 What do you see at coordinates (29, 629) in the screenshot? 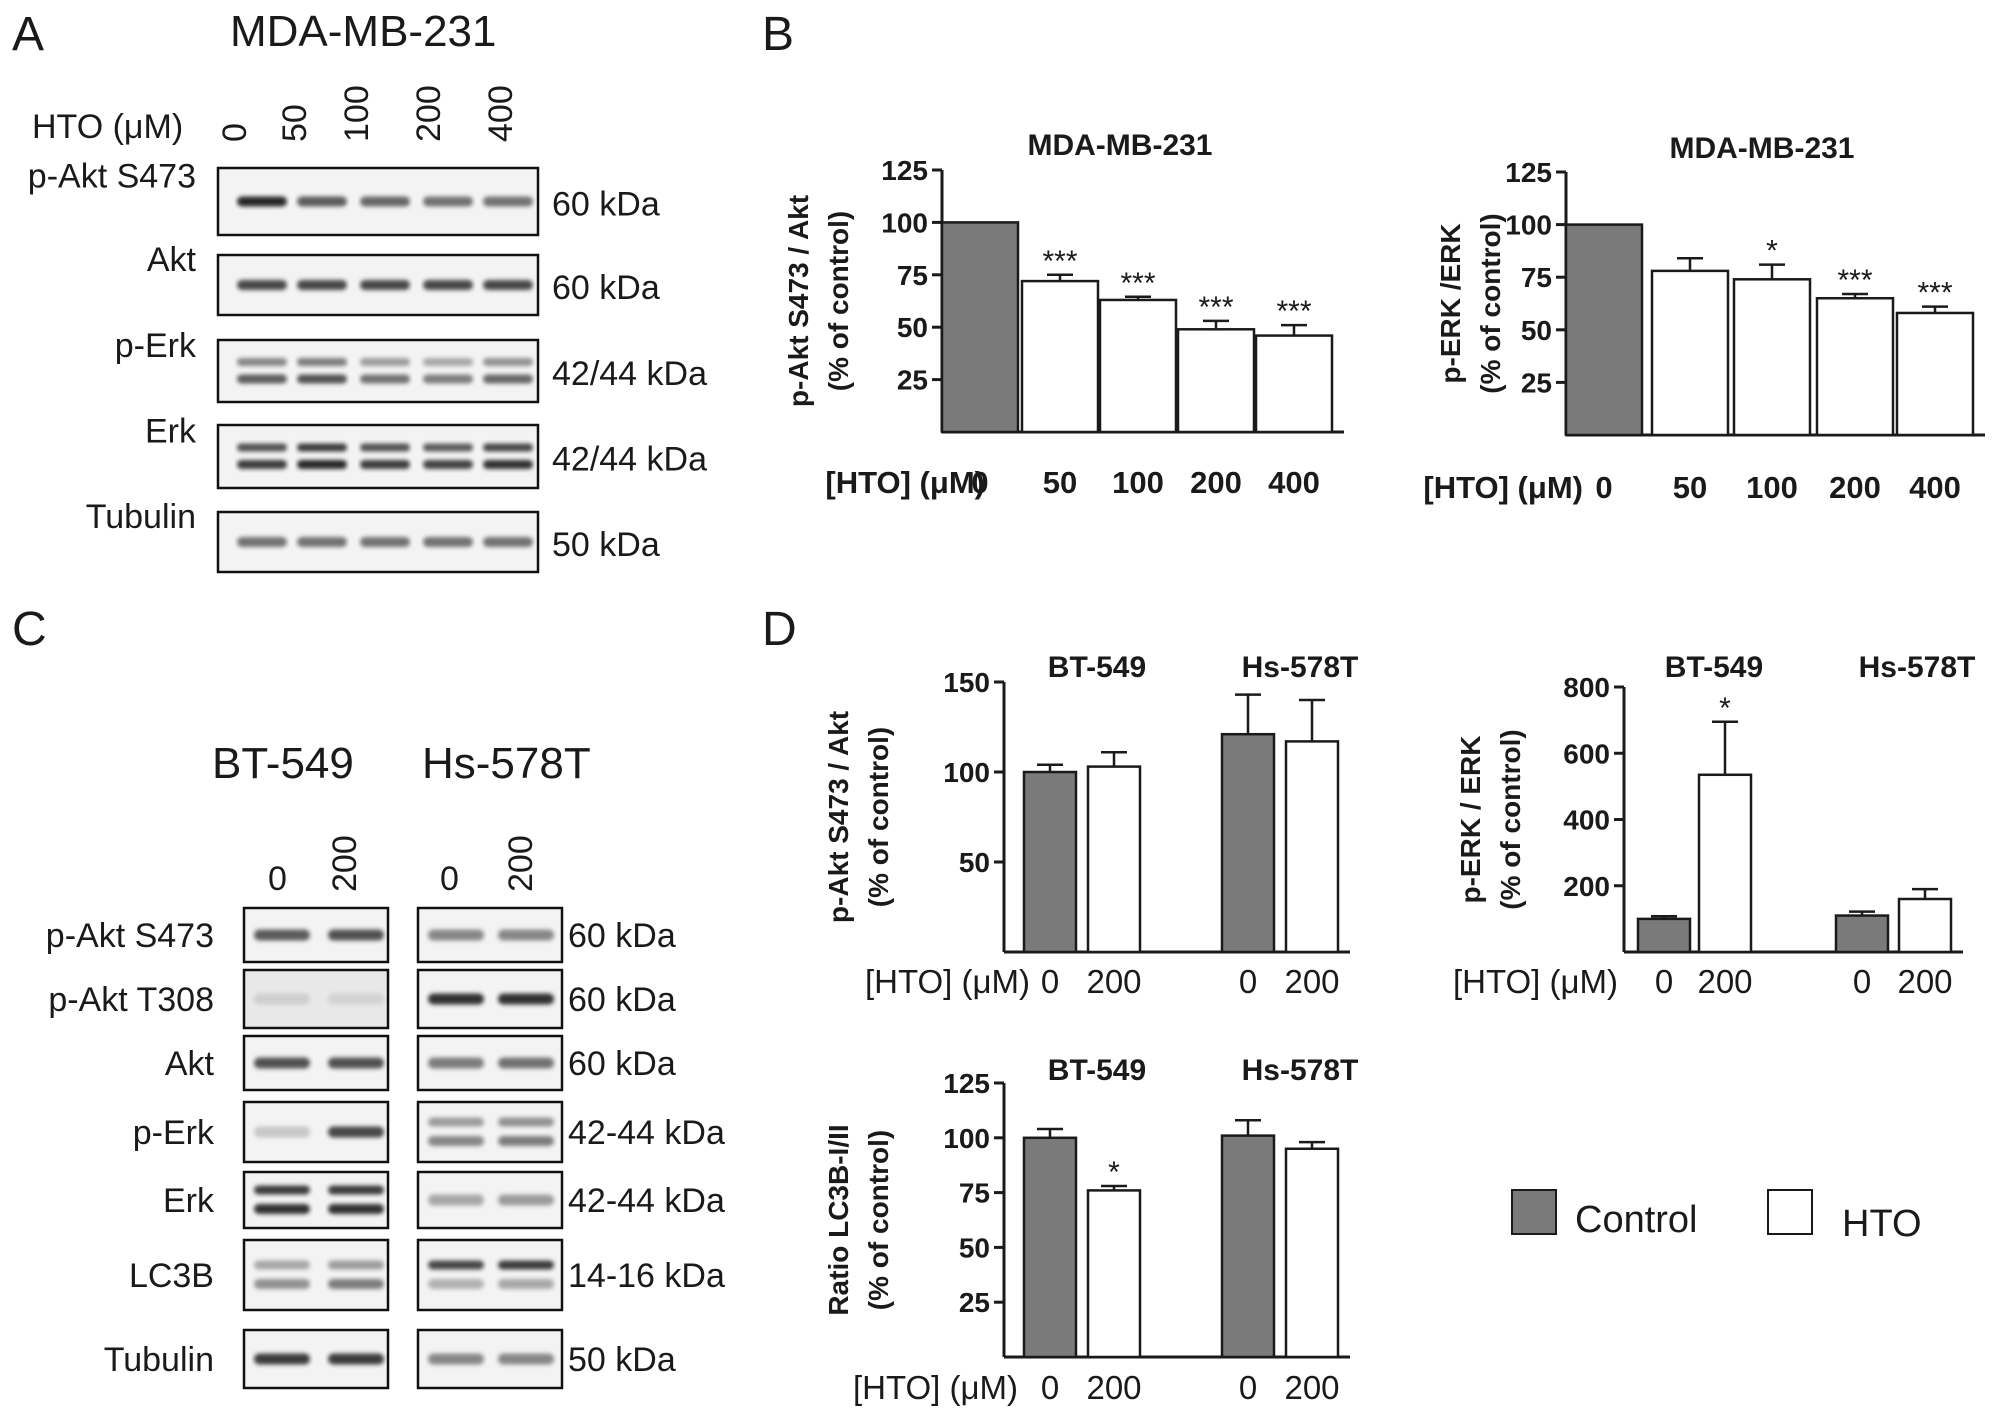
I see `panel-label-c: C` at bounding box center [29, 629].